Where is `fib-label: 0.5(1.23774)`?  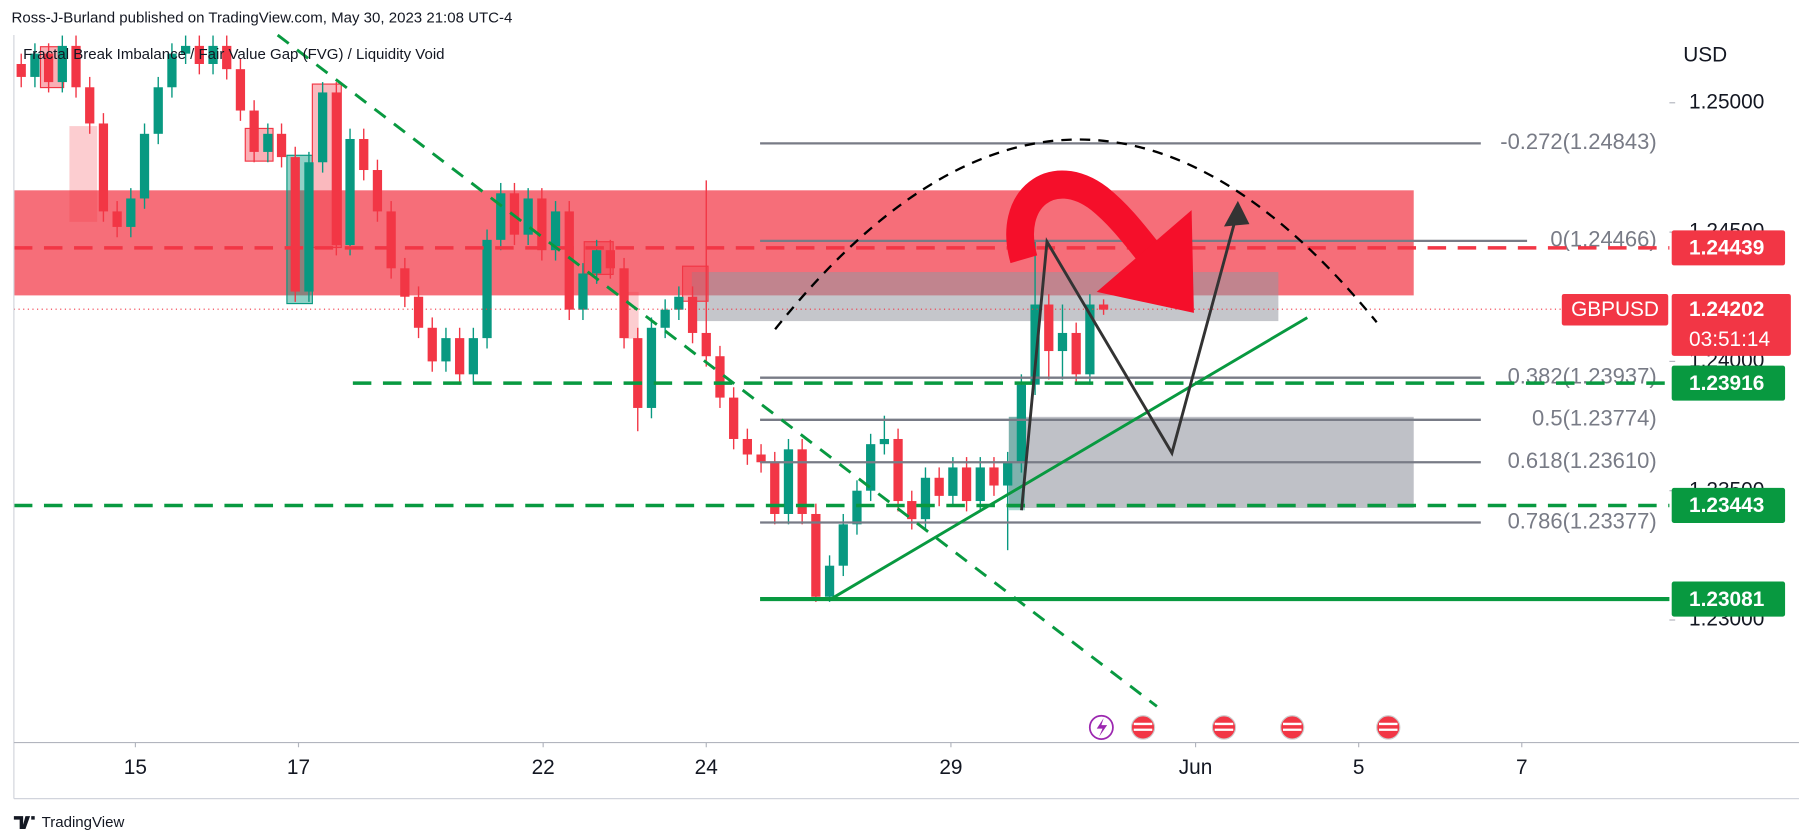
fib-label: 0.5(1.23774) is located at coordinates (1594, 418).